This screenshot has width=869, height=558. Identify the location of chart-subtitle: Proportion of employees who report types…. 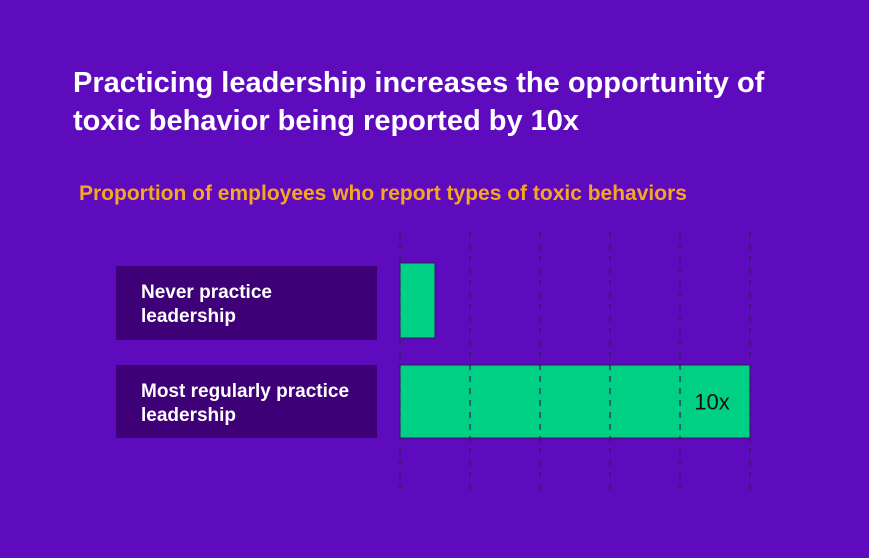
(383, 193).